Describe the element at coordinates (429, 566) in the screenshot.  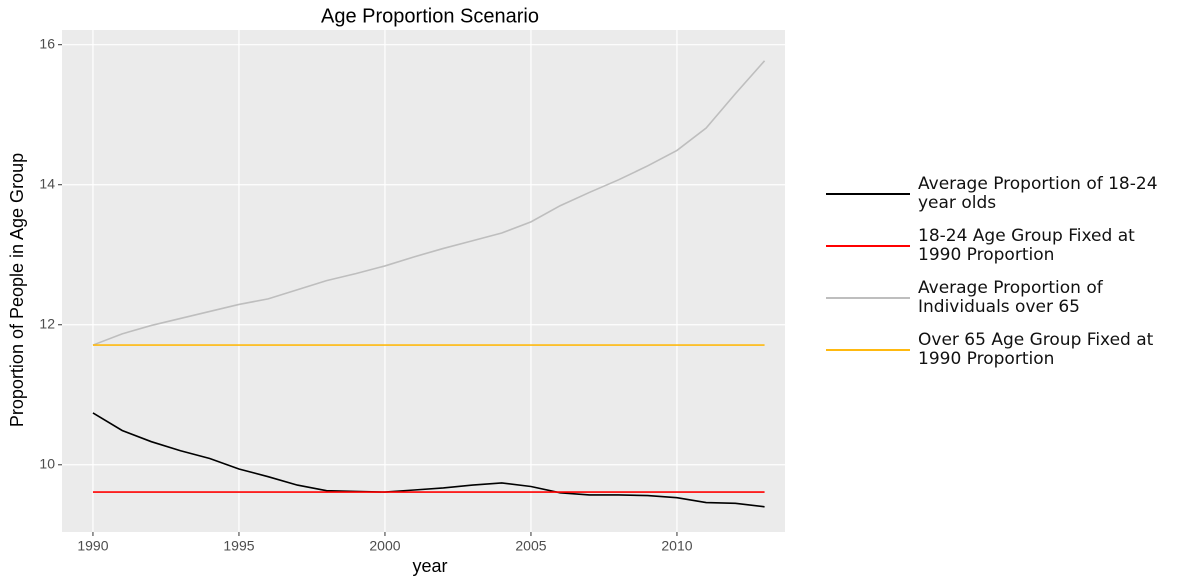
I see `x-axis-label: year` at that location.